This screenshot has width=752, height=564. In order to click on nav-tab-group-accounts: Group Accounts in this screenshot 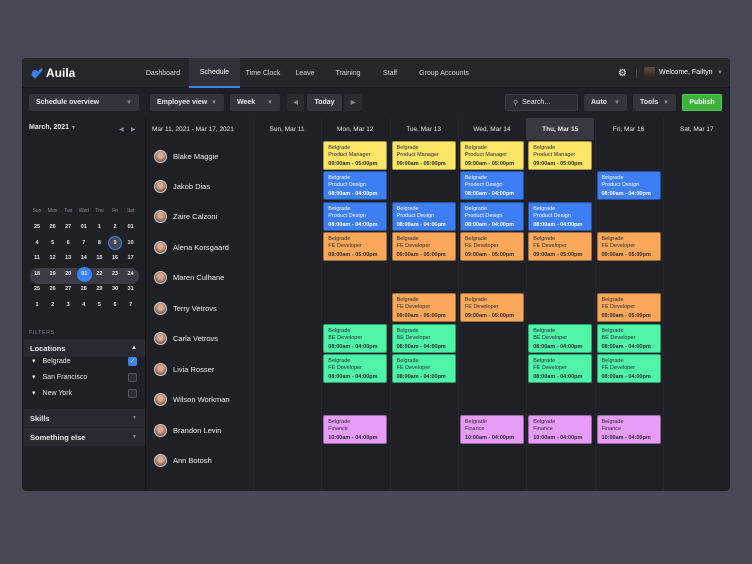, I will do `click(444, 73)`.